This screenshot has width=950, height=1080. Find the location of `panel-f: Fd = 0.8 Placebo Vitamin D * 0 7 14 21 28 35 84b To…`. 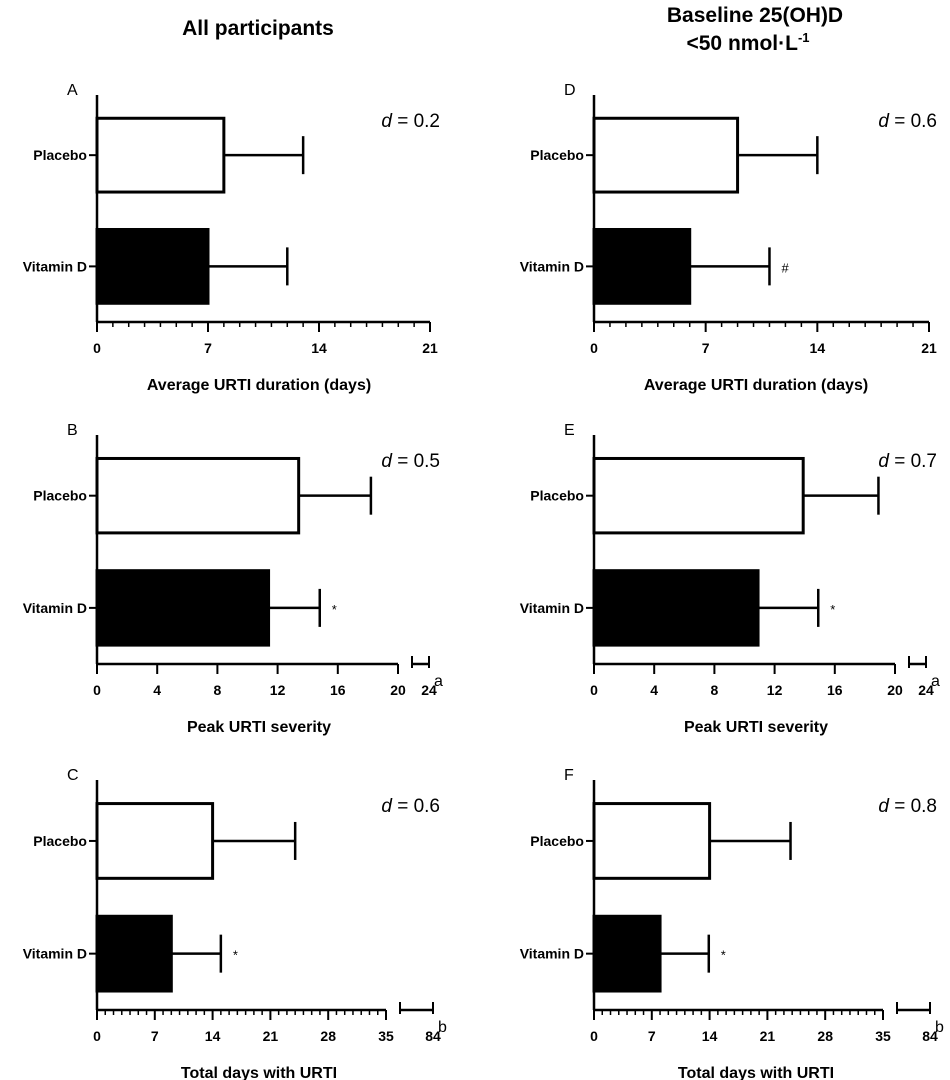

panel-f: Fd = 0.8 Placebo Vitamin D * 0 7 14 21 28 35 84b To… is located at coordinates (732, 923).